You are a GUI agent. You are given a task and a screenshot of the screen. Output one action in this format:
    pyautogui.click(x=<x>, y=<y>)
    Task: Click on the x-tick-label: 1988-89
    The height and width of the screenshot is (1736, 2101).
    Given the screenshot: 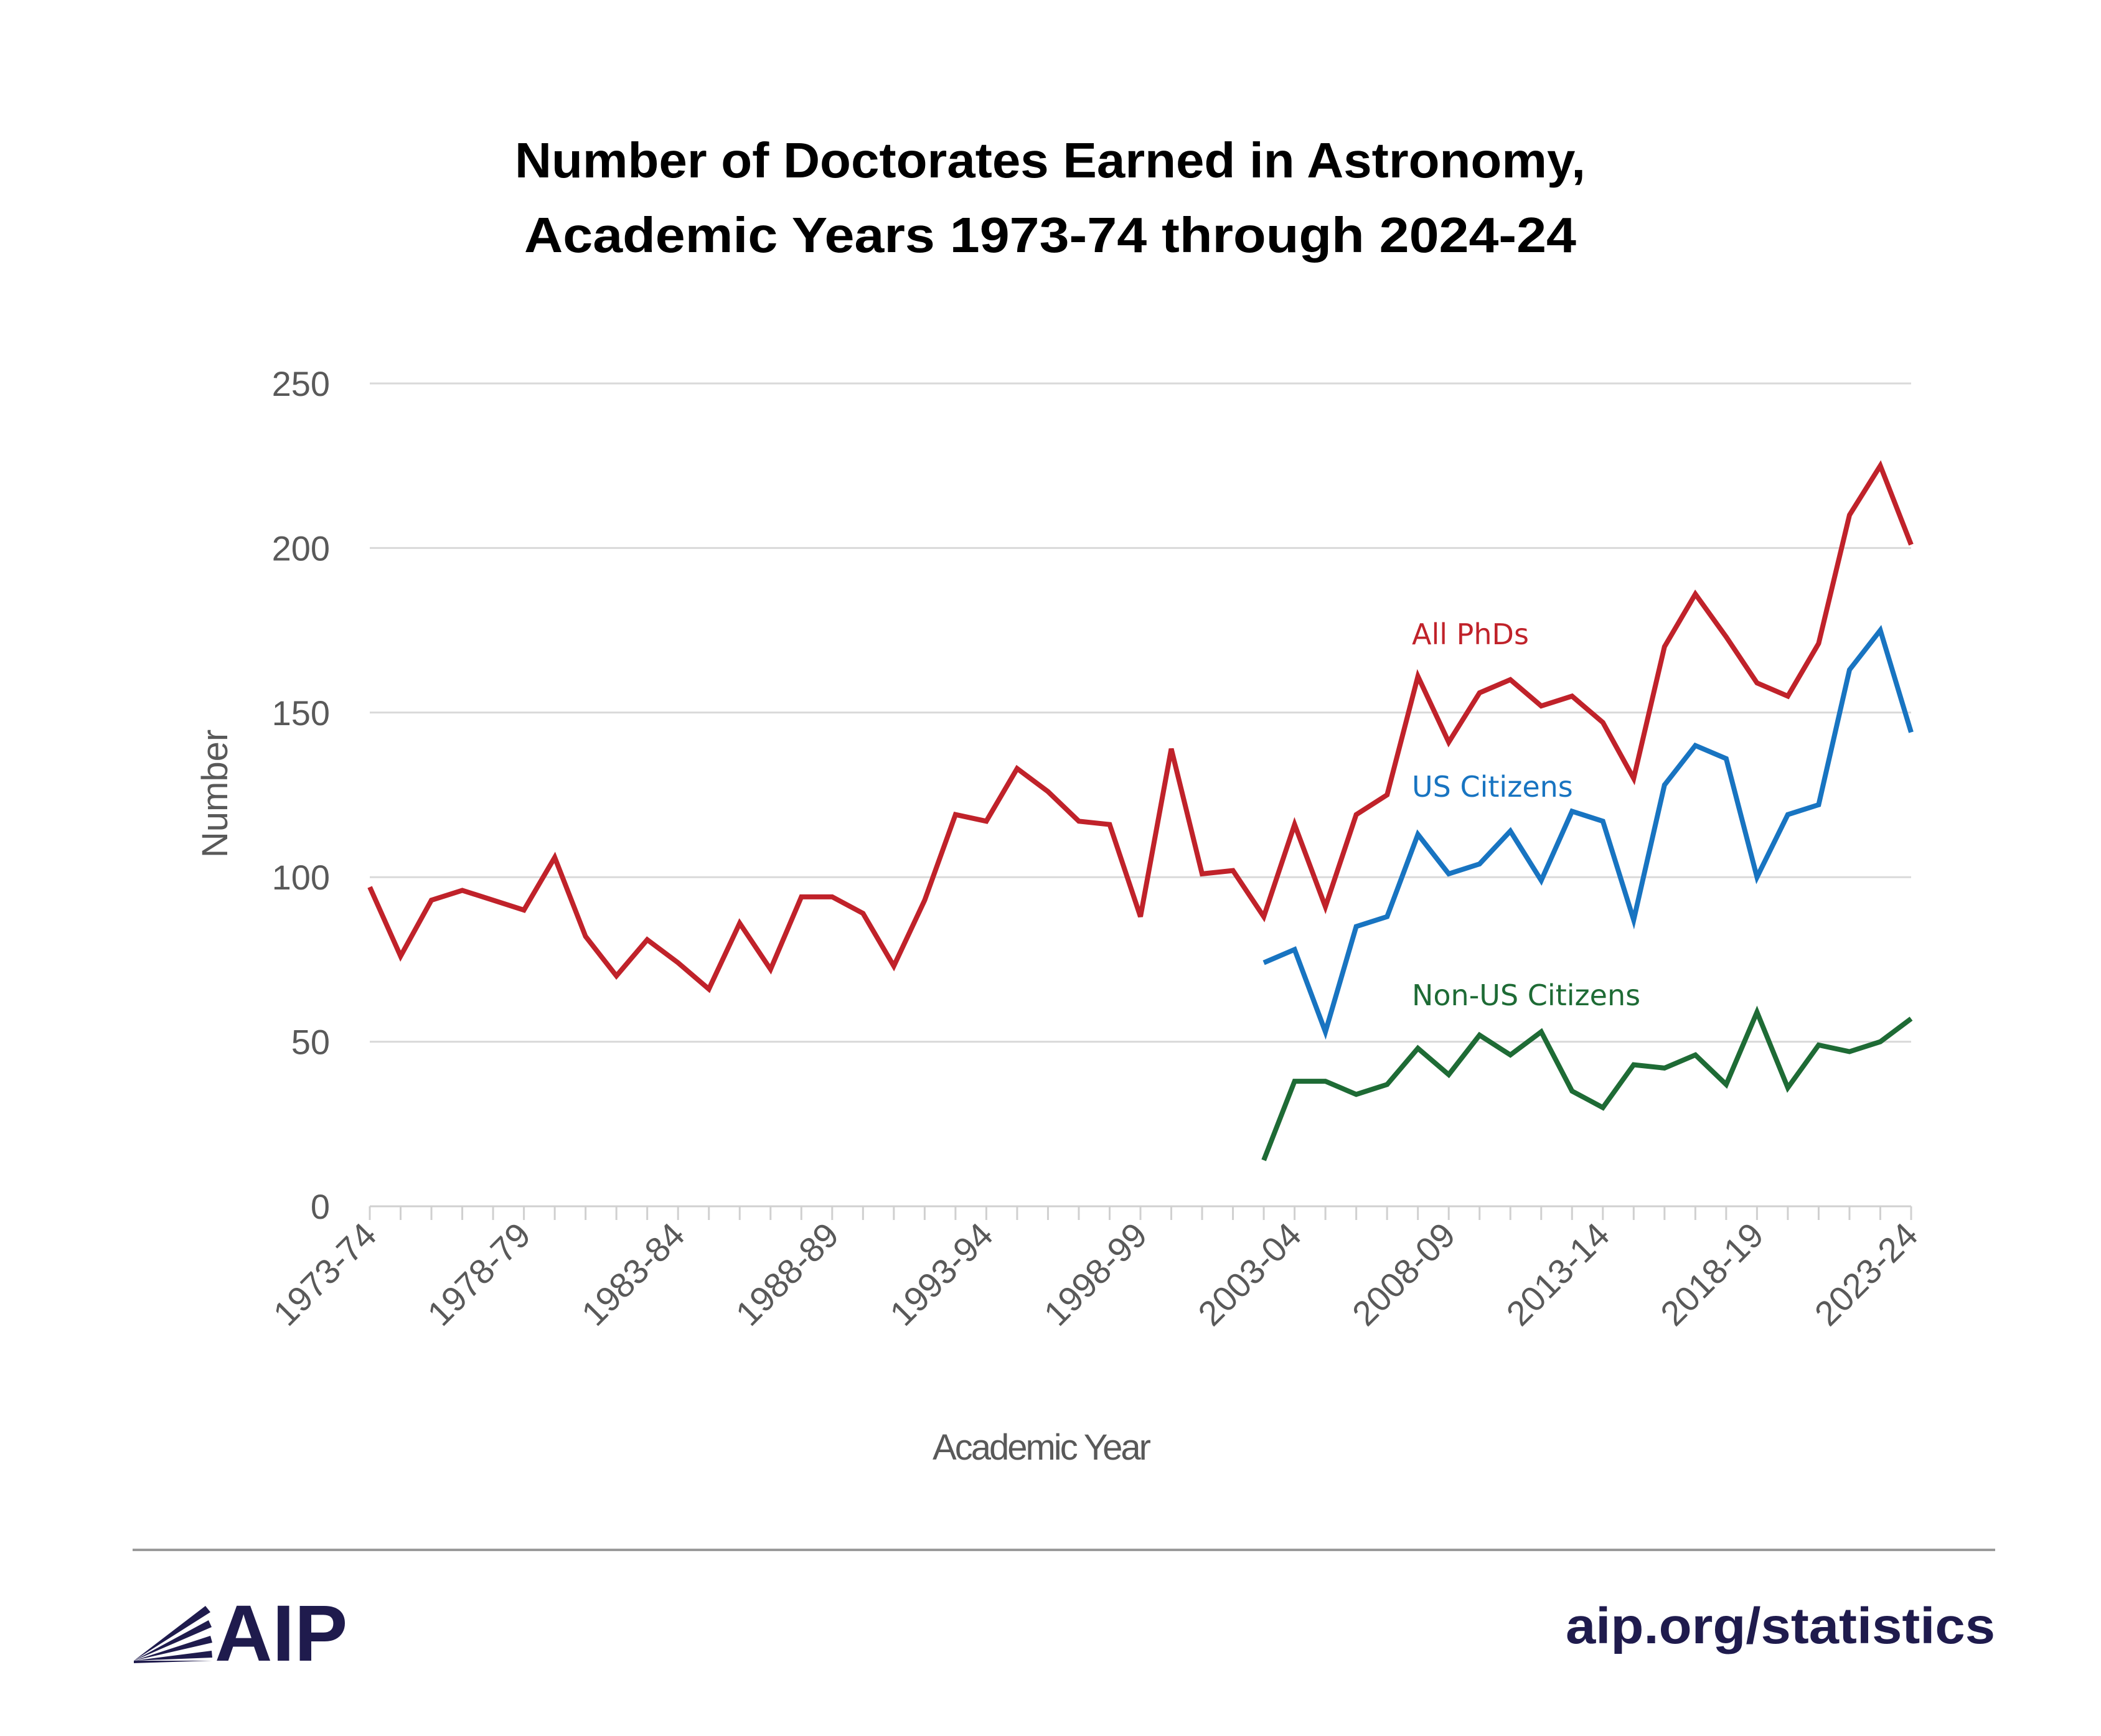 What is the action you would take?
    pyautogui.click(x=787, y=1274)
    